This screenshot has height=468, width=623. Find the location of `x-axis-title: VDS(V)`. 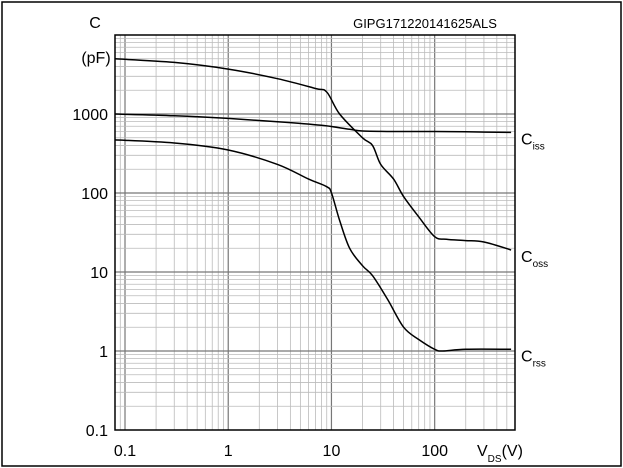

x-axis-title: VDS(V) is located at coordinates (500, 454).